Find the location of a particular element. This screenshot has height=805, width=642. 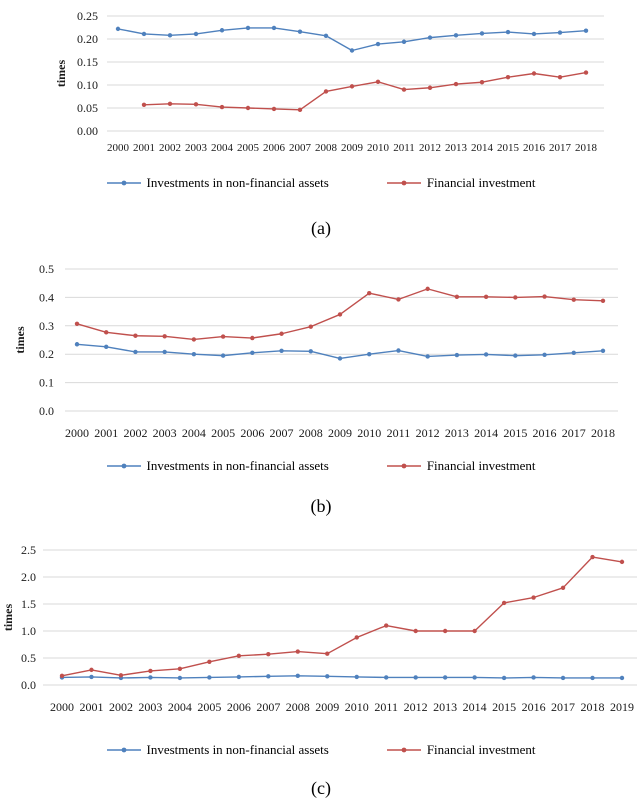

x-axis-tick-label: 2016 is located at coordinates (534, 707).